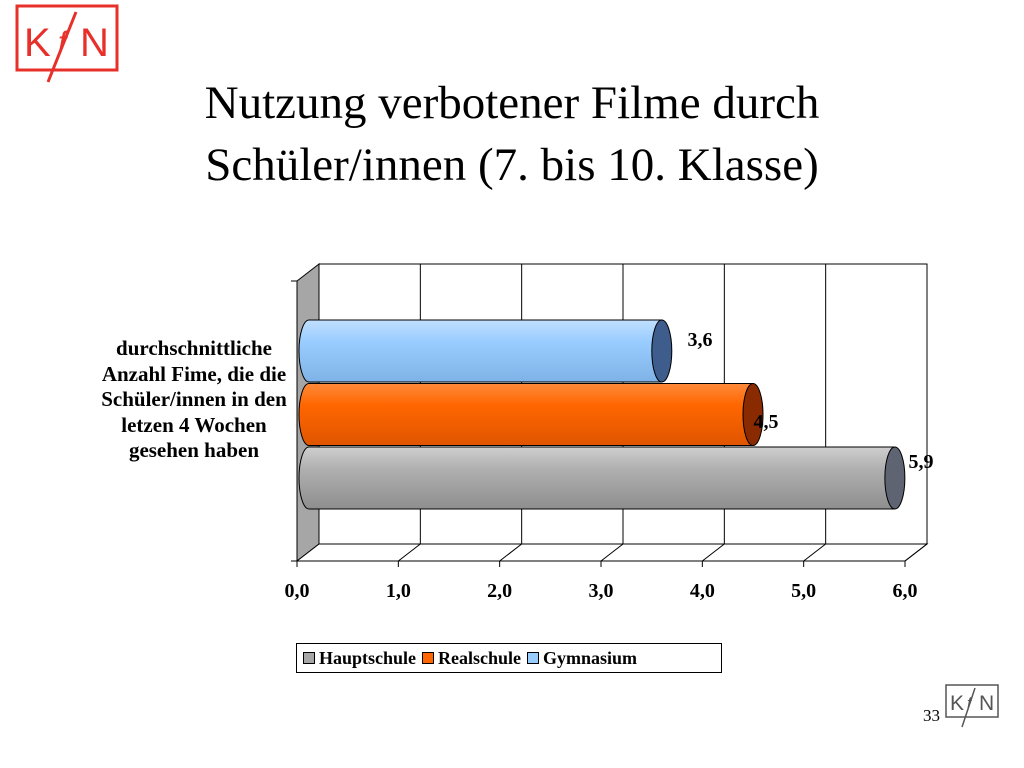 The width and height of the screenshot is (1024, 768). Describe the element at coordinates (533, 658) in the screenshot. I see `legend-swatch-gymnasium` at that location.